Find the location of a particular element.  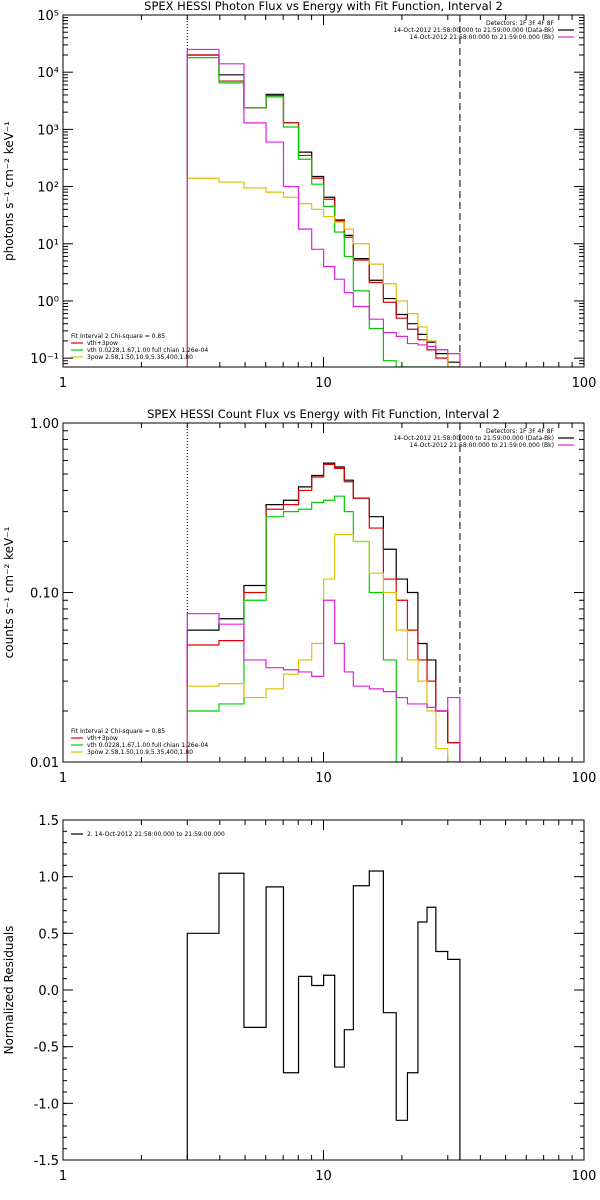

y-tick-label: 1.0 is located at coordinates (48, 878).